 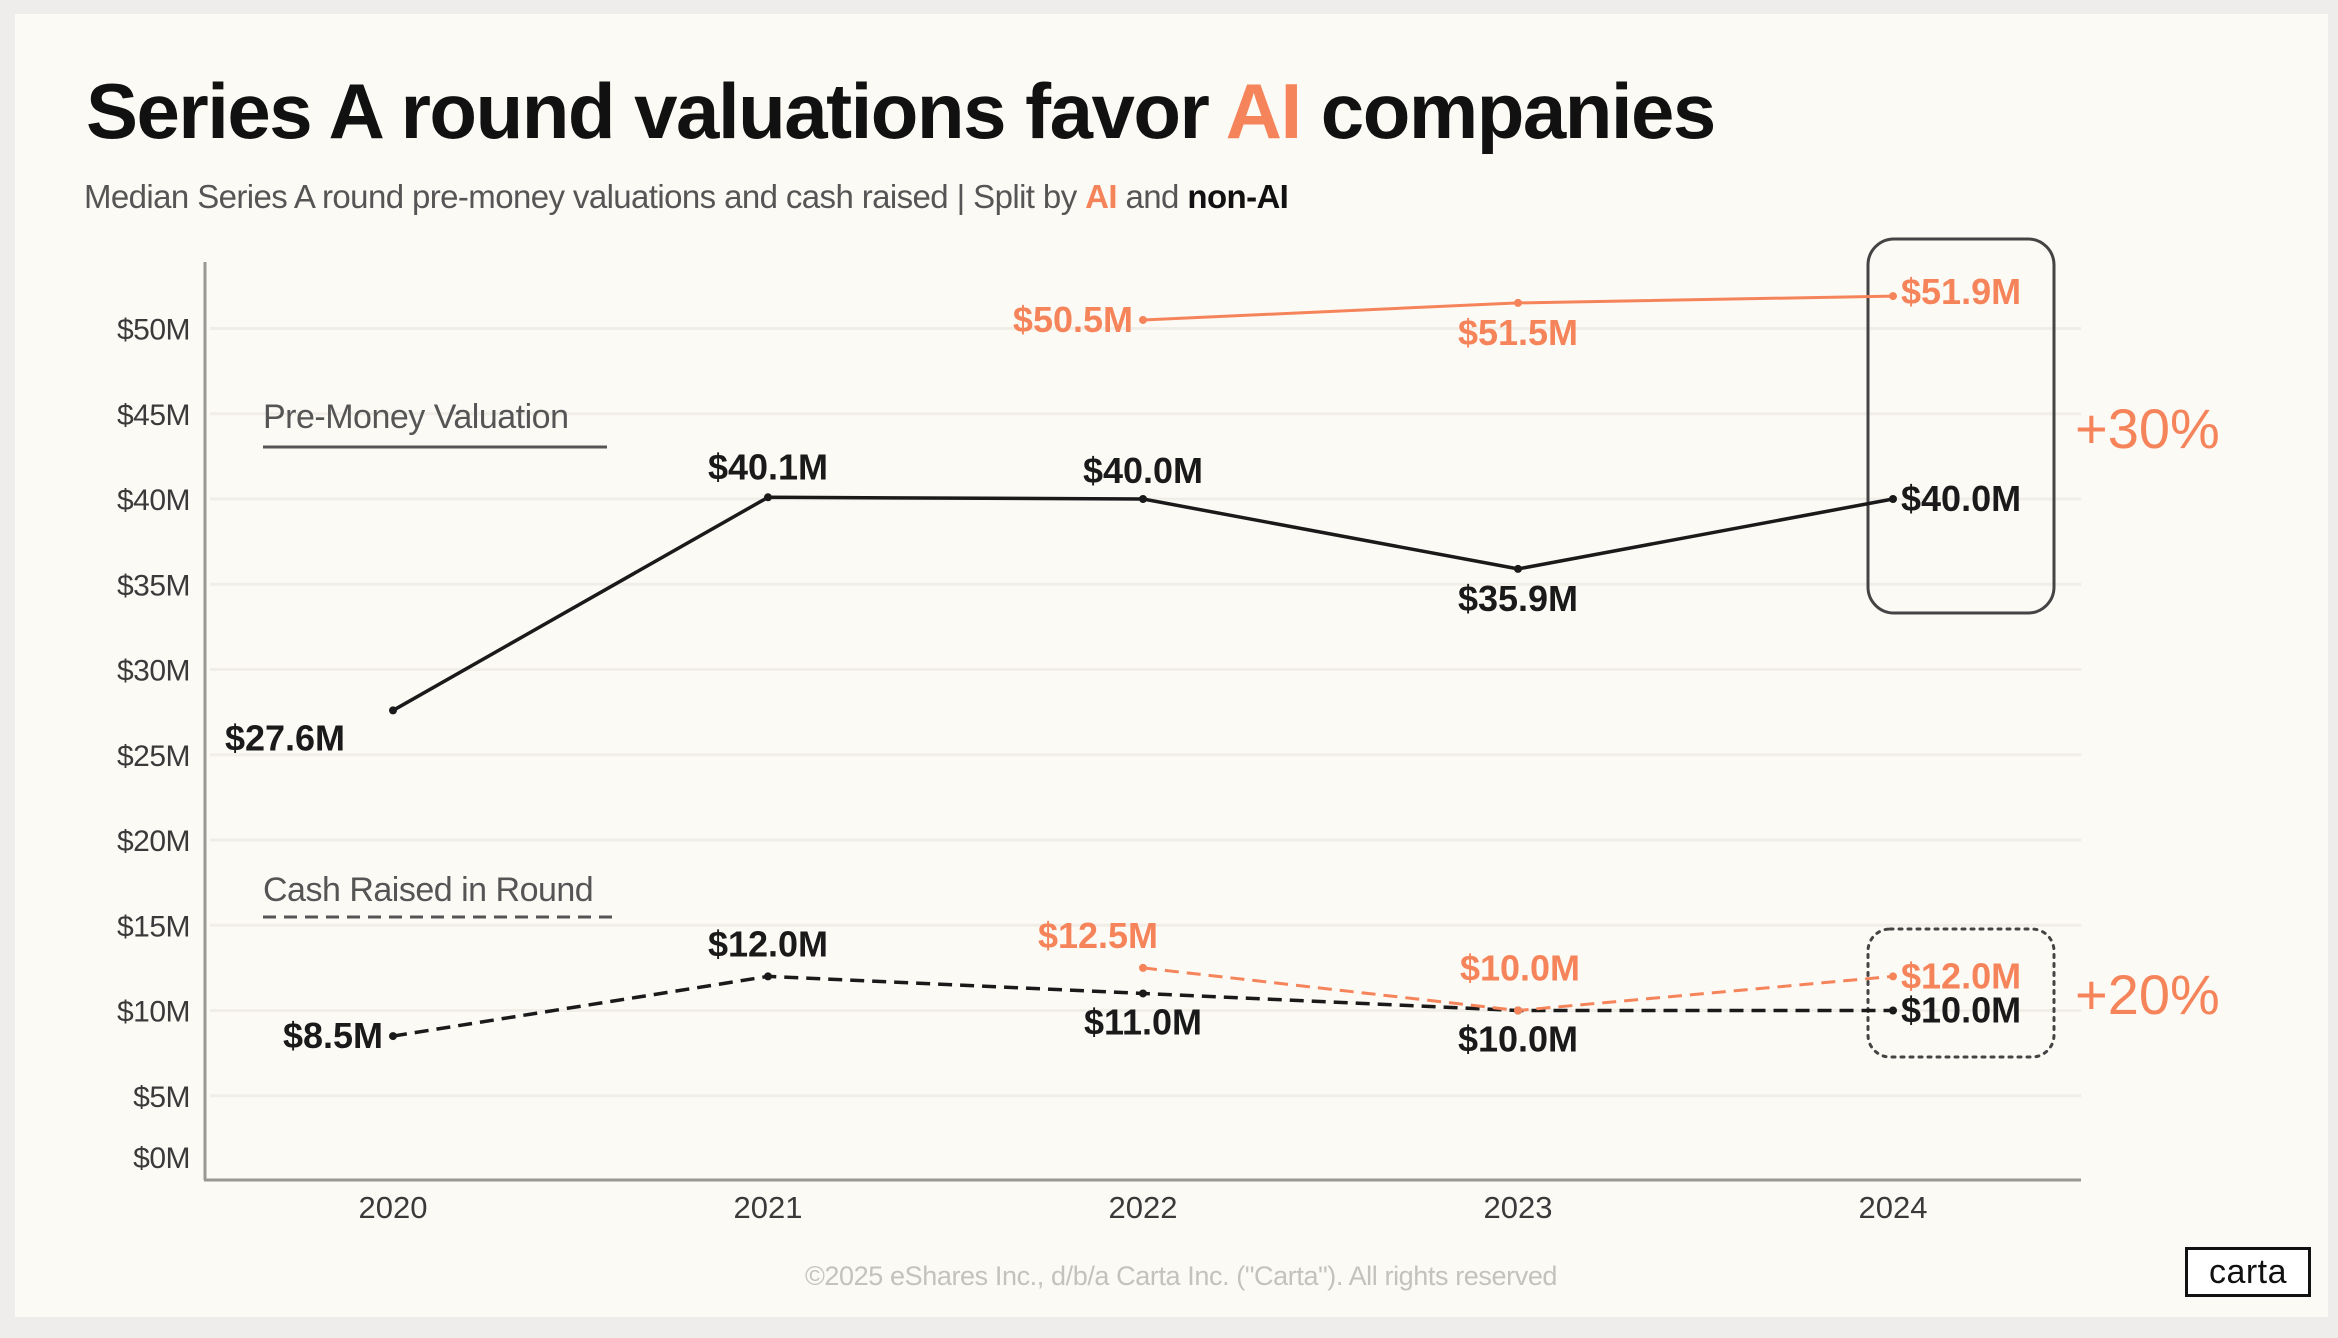 What do you see at coordinates (333, 1035) in the screenshot?
I see `data-label: $8.5M` at bounding box center [333, 1035].